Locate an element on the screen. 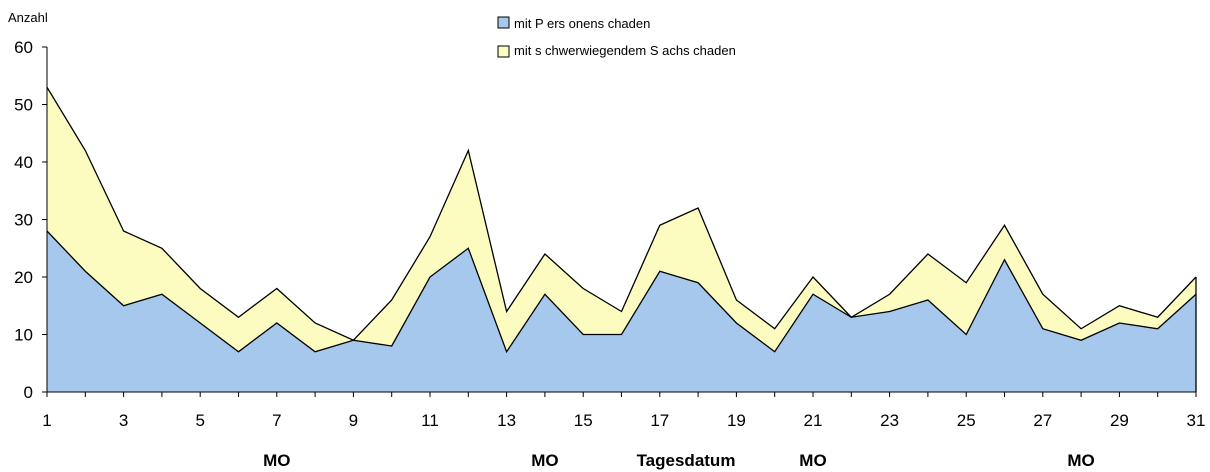 The width and height of the screenshot is (1210, 472). y-tick-label: 50 is located at coordinates (23, 105).